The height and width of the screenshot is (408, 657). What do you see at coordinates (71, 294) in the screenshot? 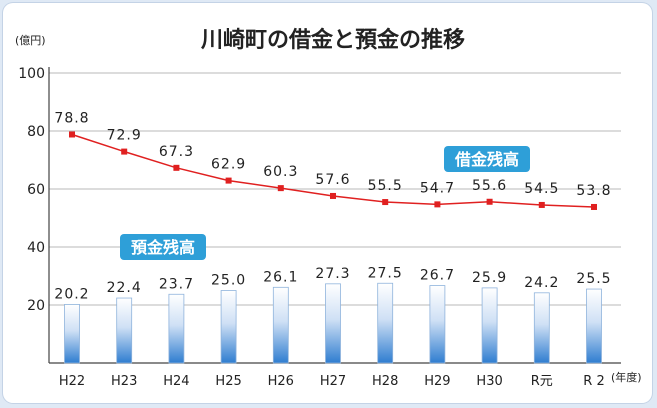
I see `deposit-value-label: 20.2` at bounding box center [71, 294].